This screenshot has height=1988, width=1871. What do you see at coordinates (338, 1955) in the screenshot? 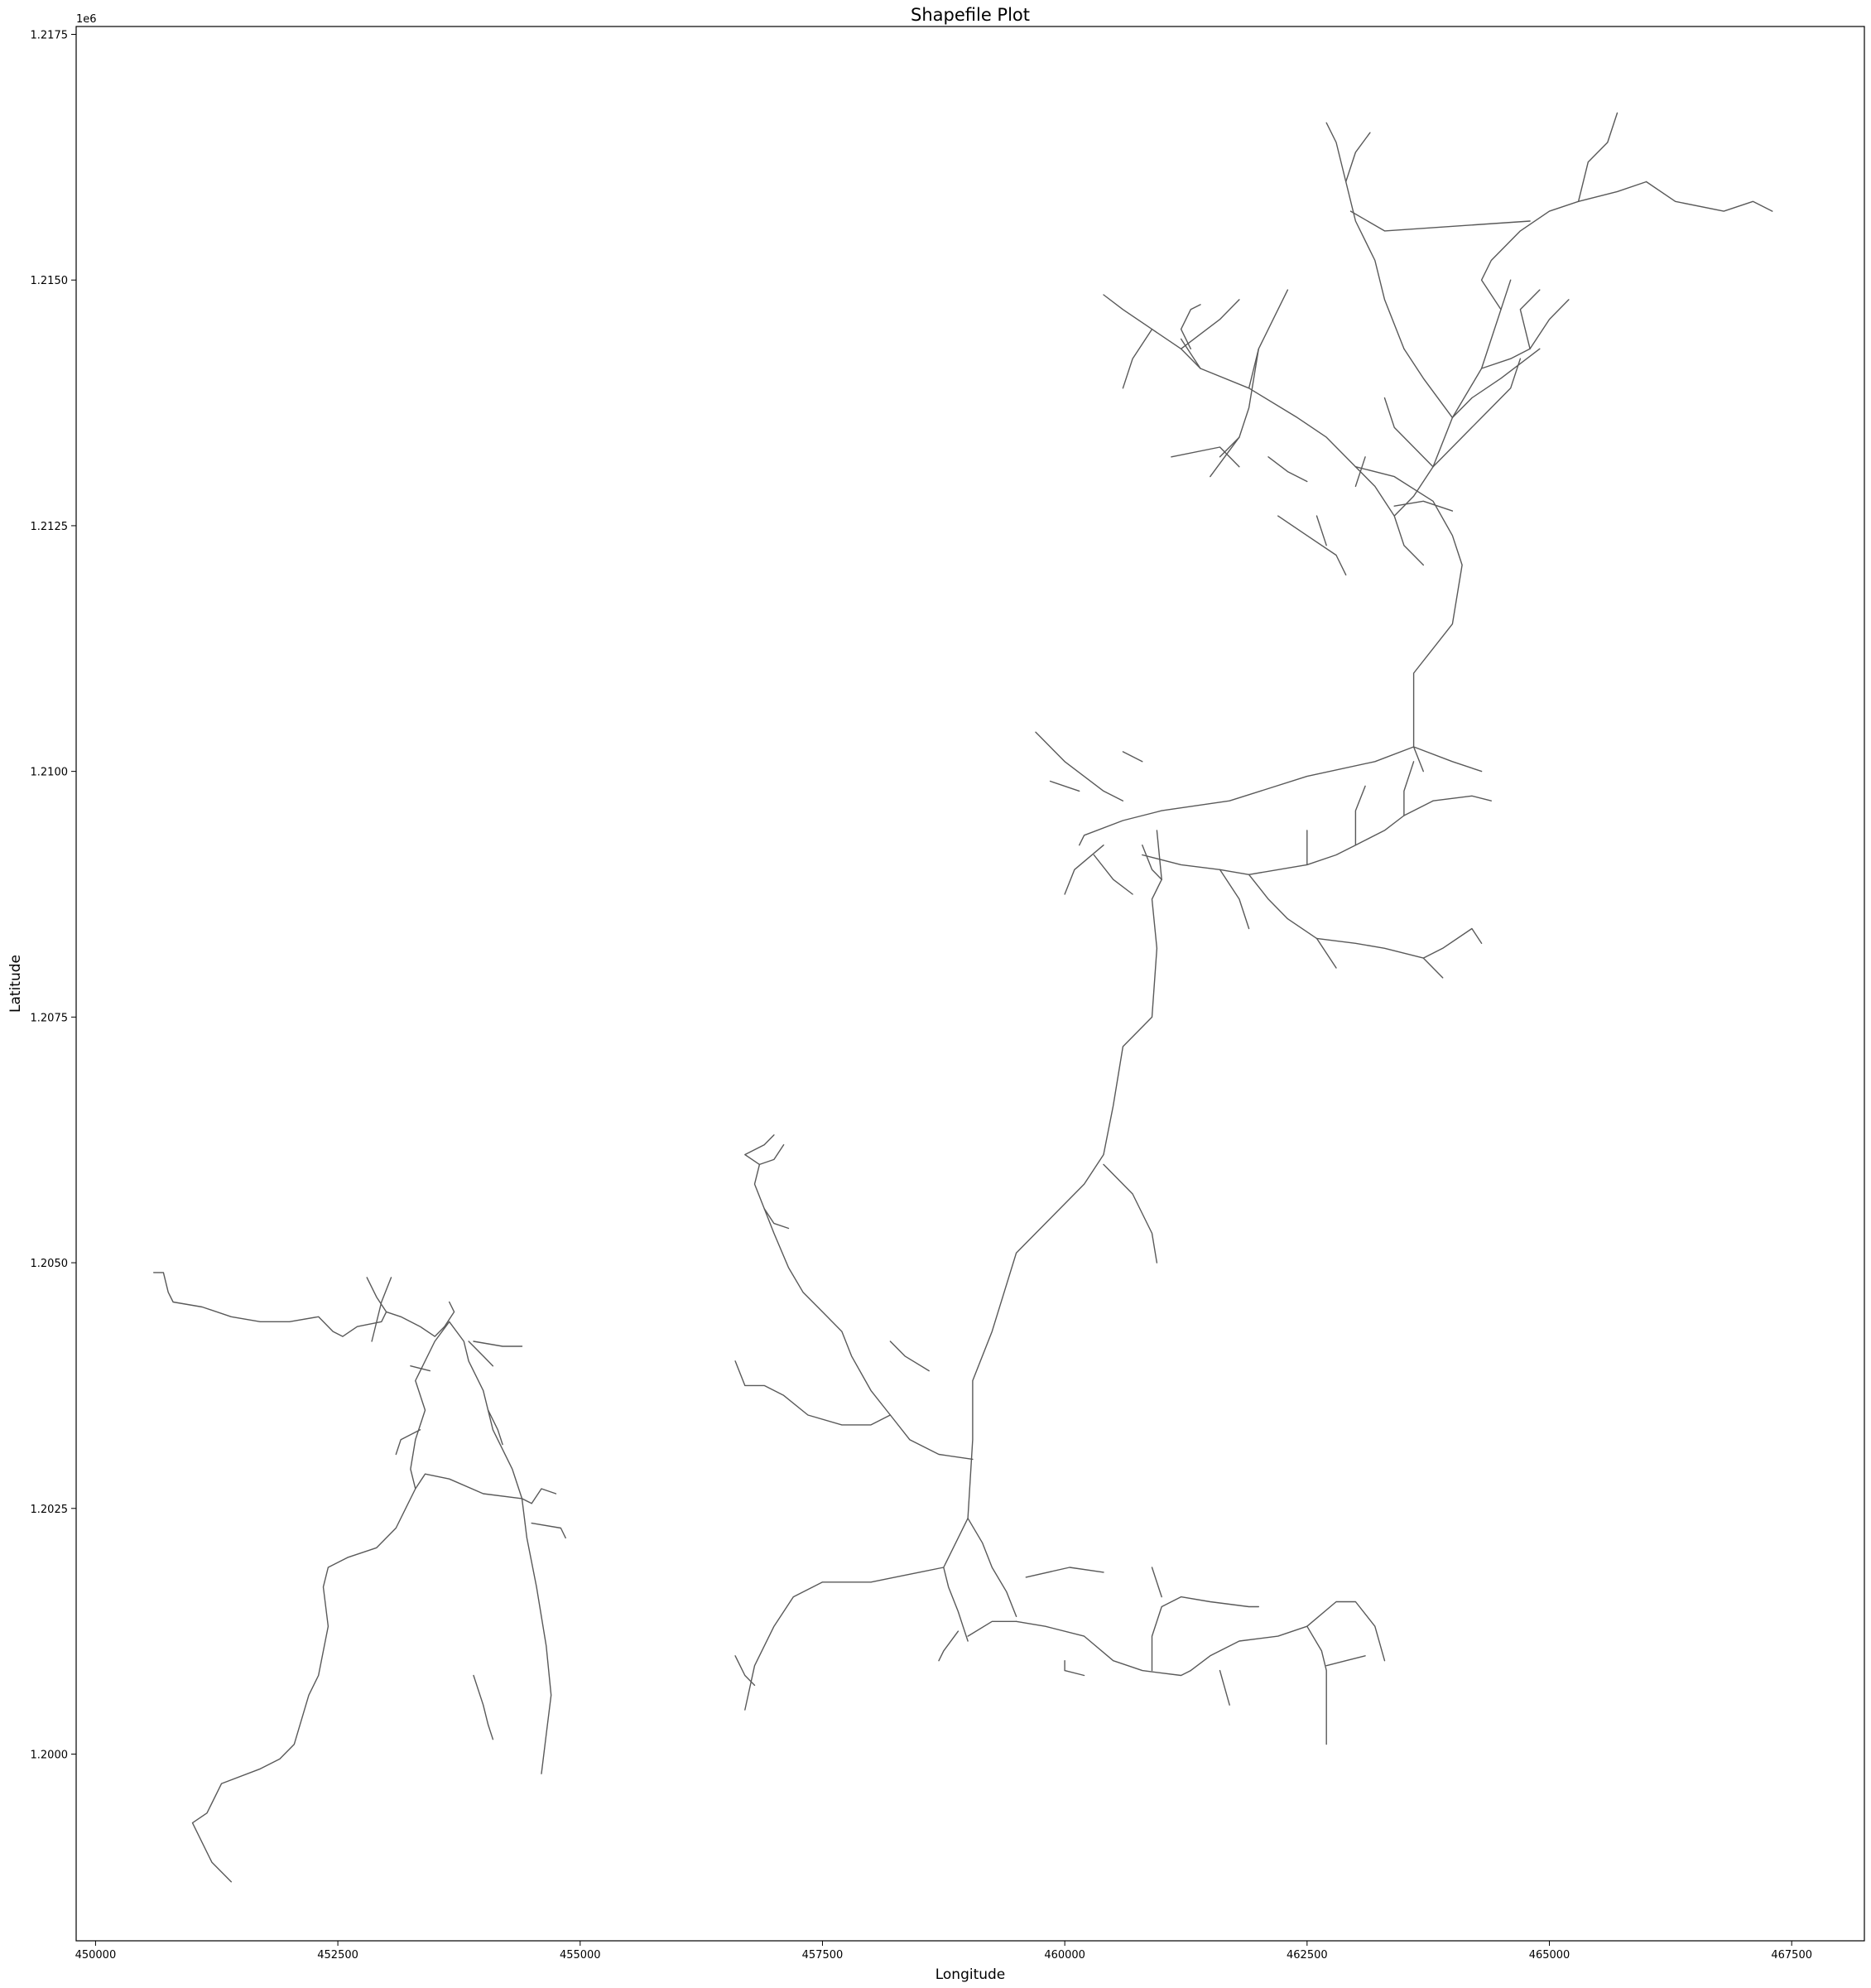
I see `x-tick-label: 452500` at bounding box center [338, 1955].